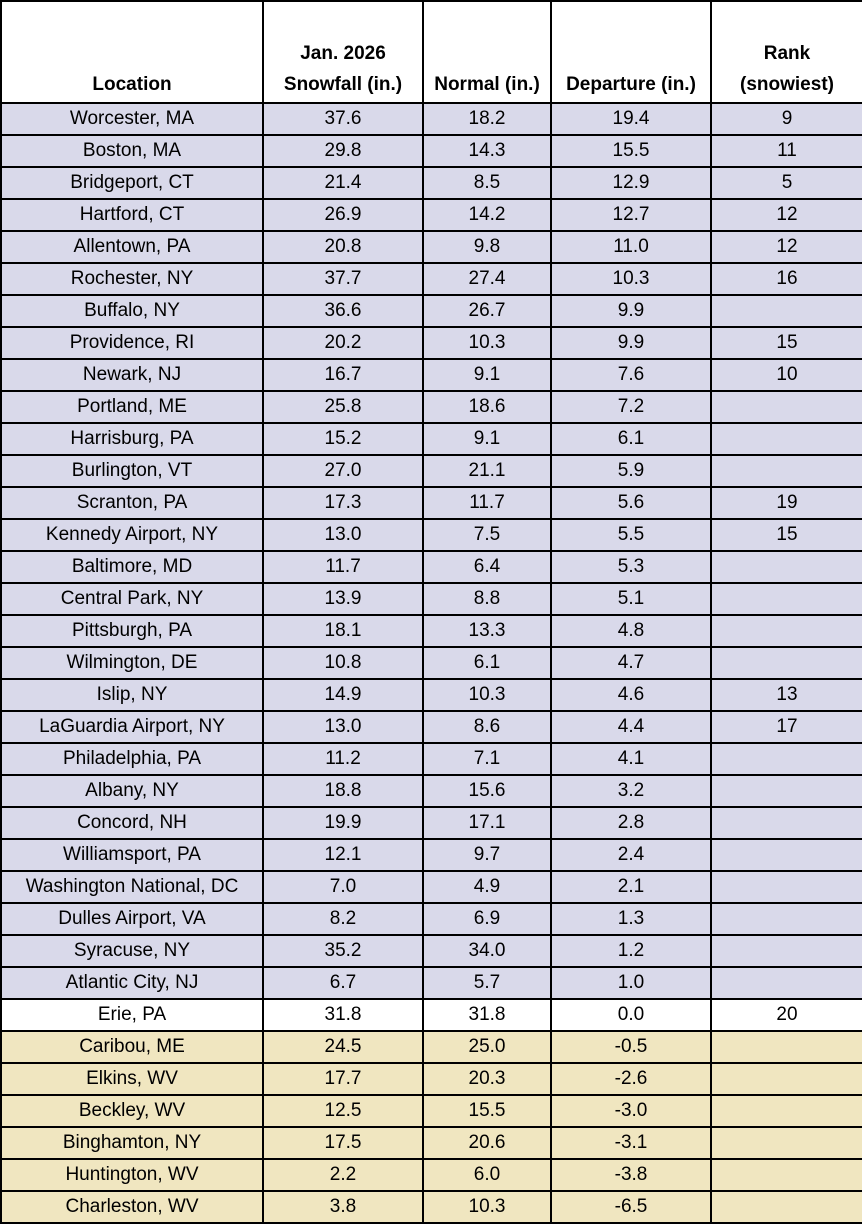 The width and height of the screenshot is (862, 1224). What do you see at coordinates (631, 919) in the screenshot?
I see `cell-departure: 1.3` at bounding box center [631, 919].